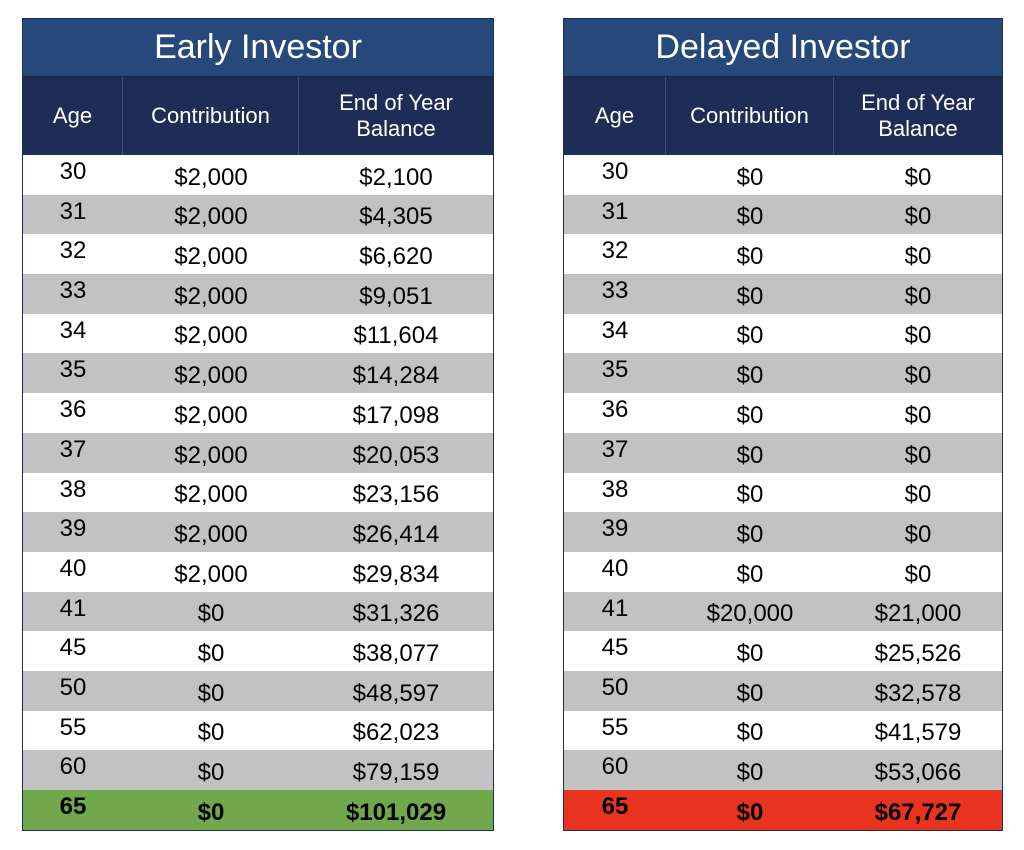 The height and width of the screenshot is (850, 1024). What do you see at coordinates (396, 574) in the screenshot?
I see `balance-cell: $29,834` at bounding box center [396, 574].